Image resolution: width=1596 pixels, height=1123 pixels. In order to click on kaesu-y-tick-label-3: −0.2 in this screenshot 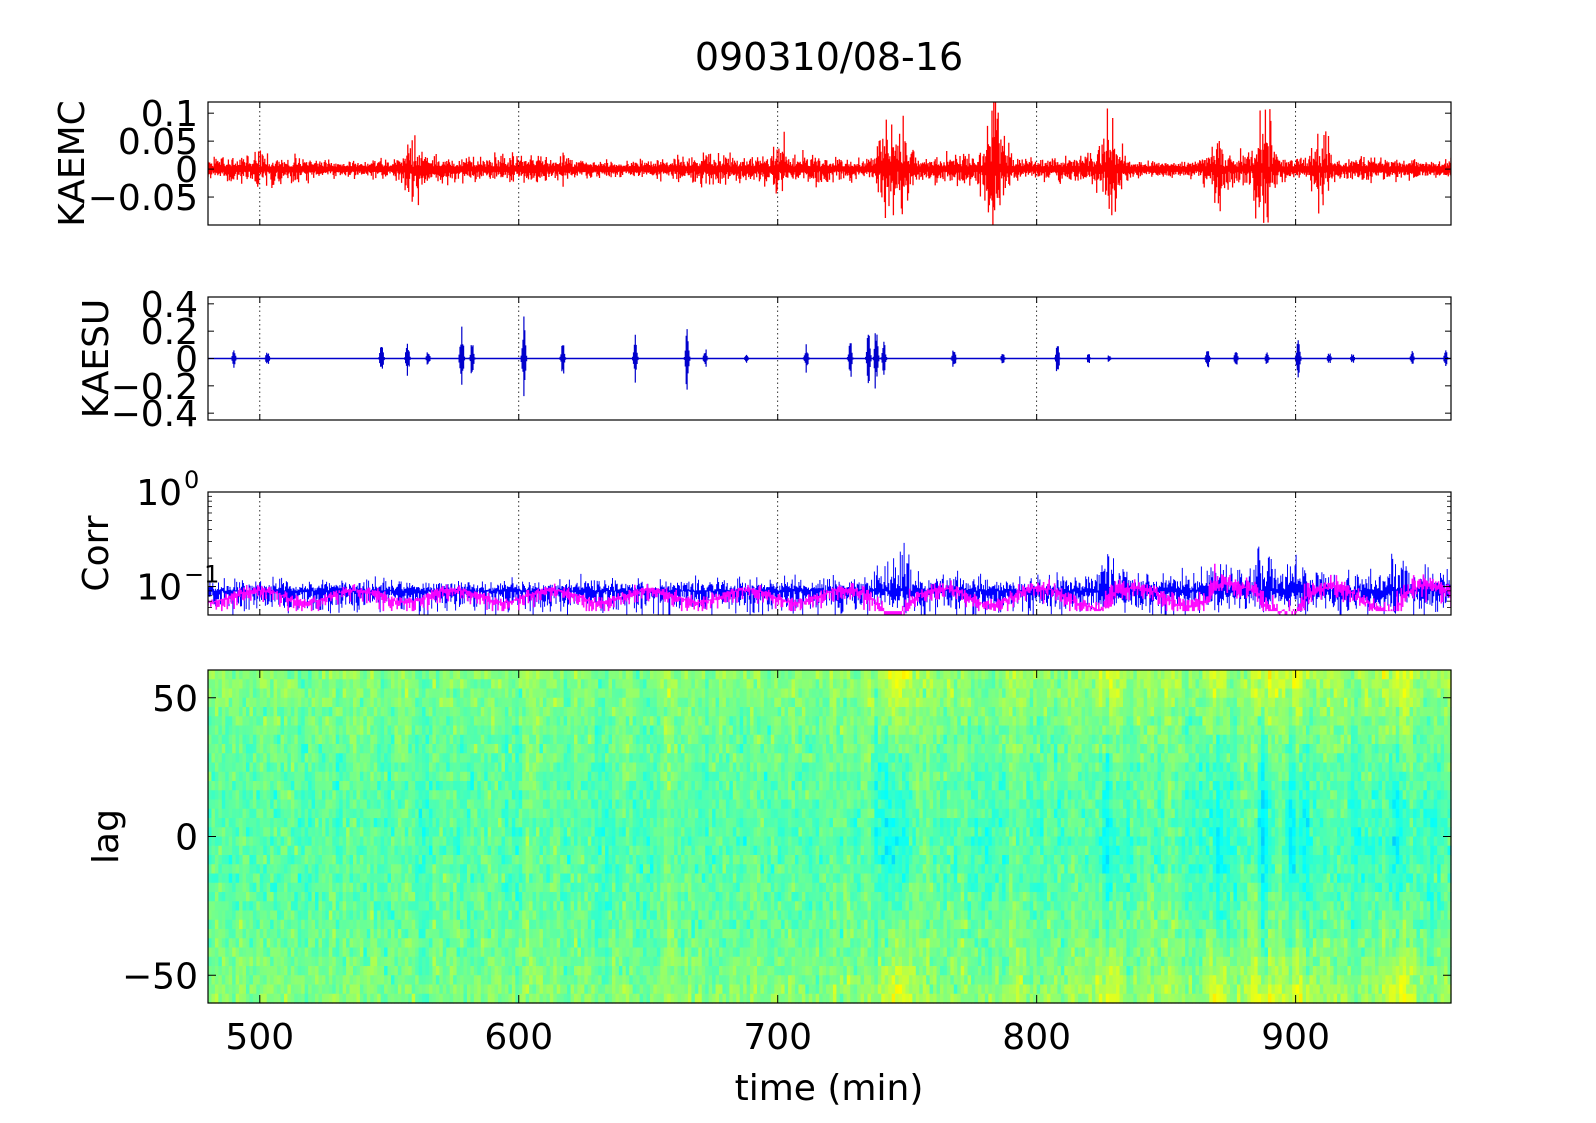, I will do `click(154, 387)`.